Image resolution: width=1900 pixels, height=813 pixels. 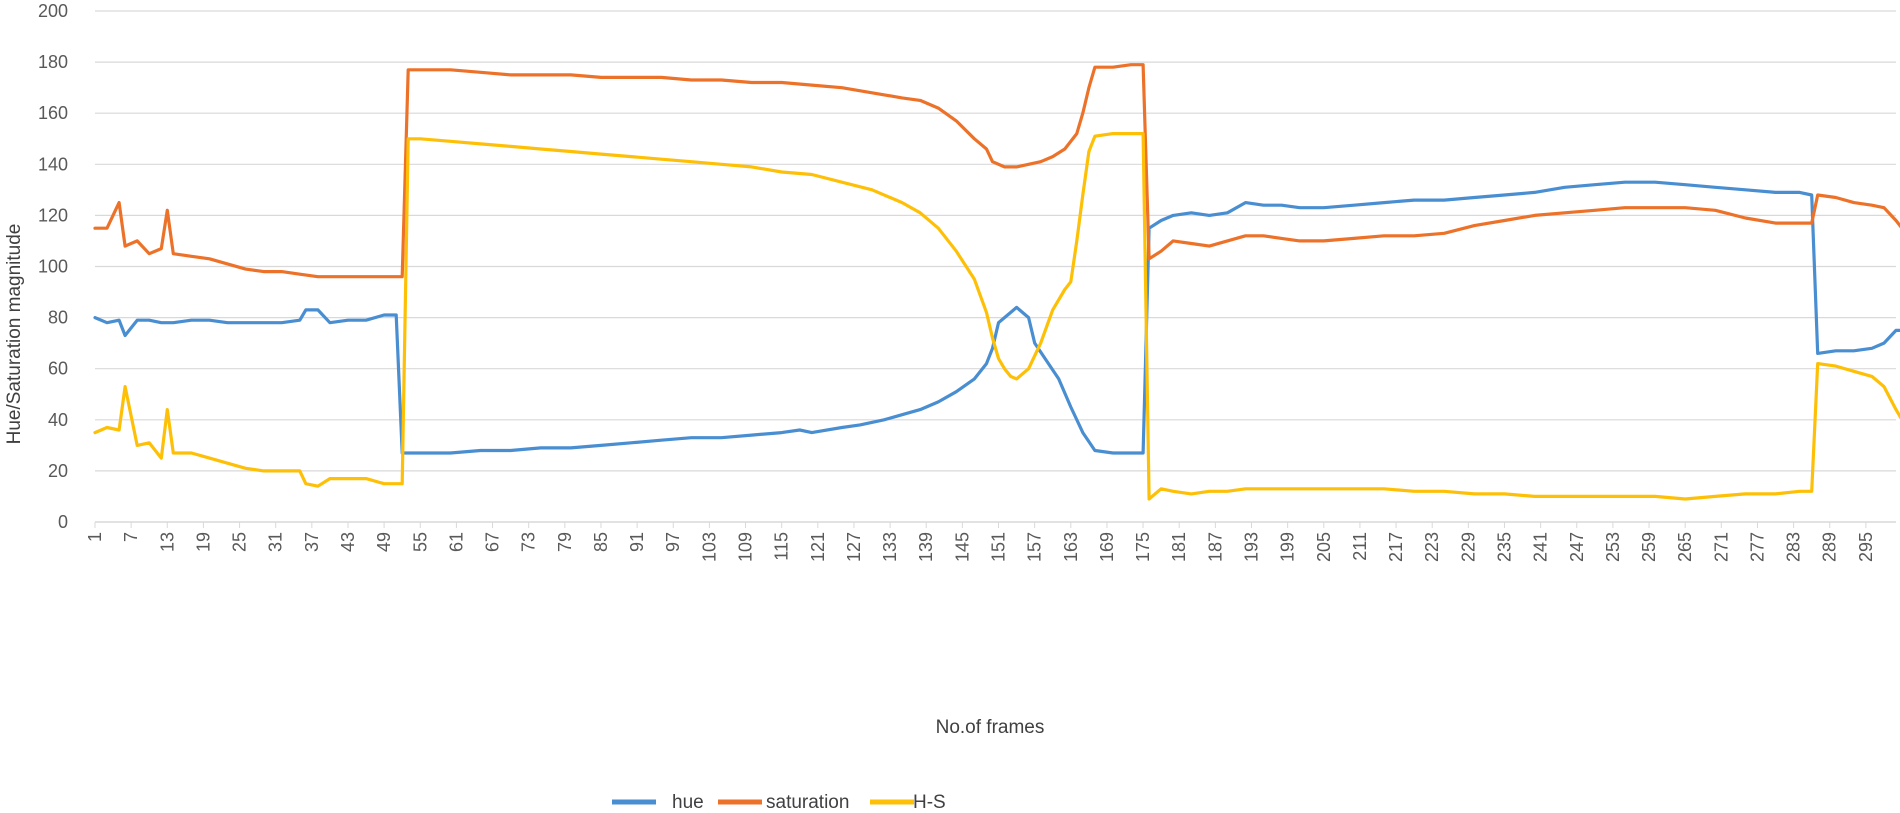 I want to click on x-tick-label: 163, so click(x=1071, y=547).